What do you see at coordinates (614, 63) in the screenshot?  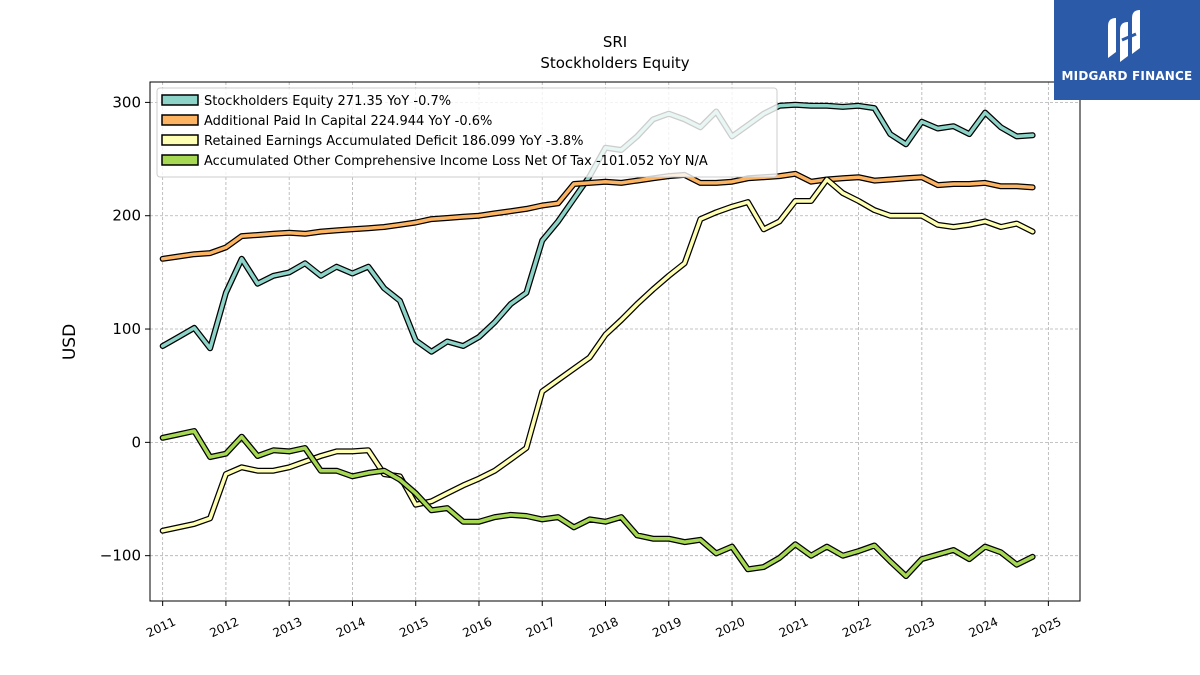 I see `chart-subtitle: Stockholders Equity` at bounding box center [614, 63].